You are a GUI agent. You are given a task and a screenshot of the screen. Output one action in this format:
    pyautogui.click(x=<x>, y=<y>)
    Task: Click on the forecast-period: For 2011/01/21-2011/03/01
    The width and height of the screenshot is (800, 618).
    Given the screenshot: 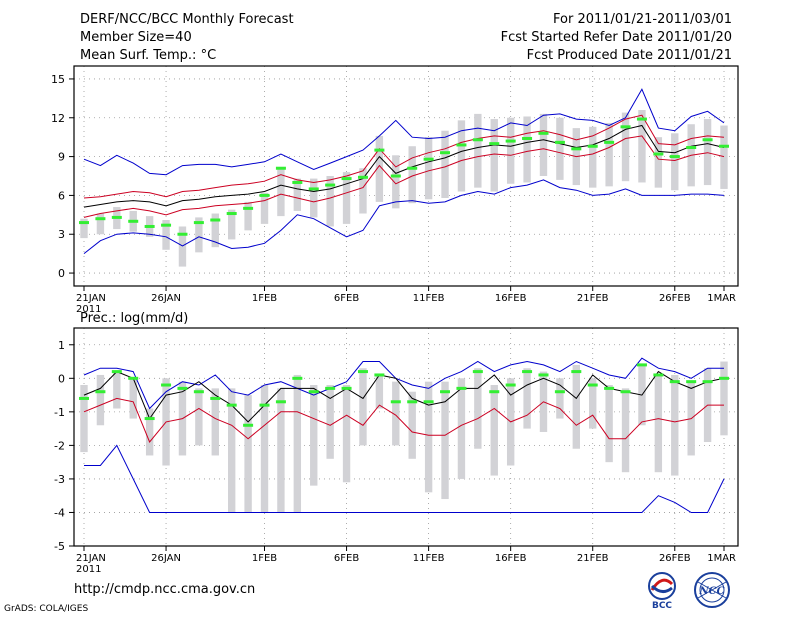 What is the action you would take?
    pyautogui.click(x=642, y=19)
    